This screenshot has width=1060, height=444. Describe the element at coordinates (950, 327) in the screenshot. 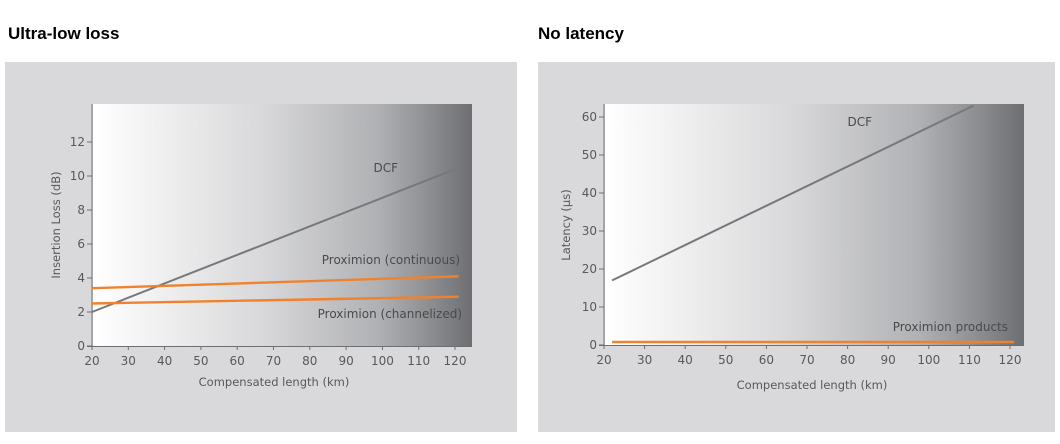

I see `series-label: Proximion products` at that location.